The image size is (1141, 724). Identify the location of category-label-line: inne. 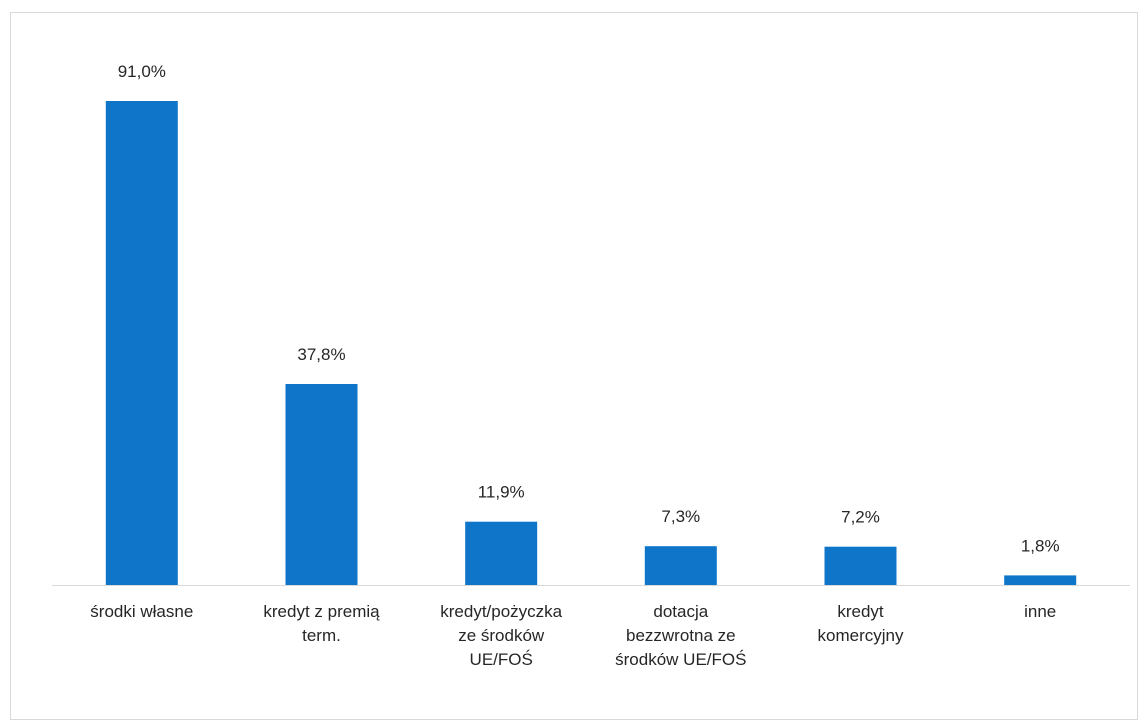
(1040, 611).